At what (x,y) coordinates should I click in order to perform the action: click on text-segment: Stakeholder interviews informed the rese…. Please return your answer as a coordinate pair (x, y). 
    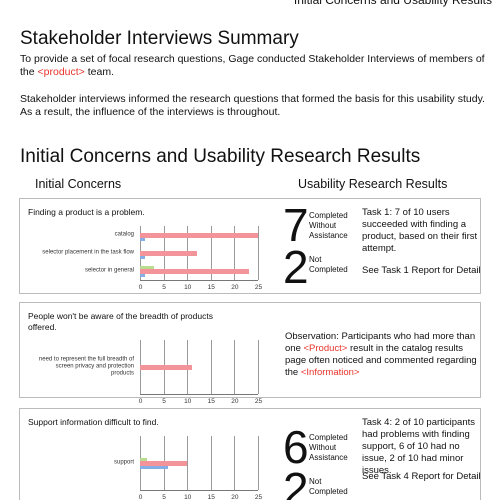
    Looking at the image, I should click on (252, 105).